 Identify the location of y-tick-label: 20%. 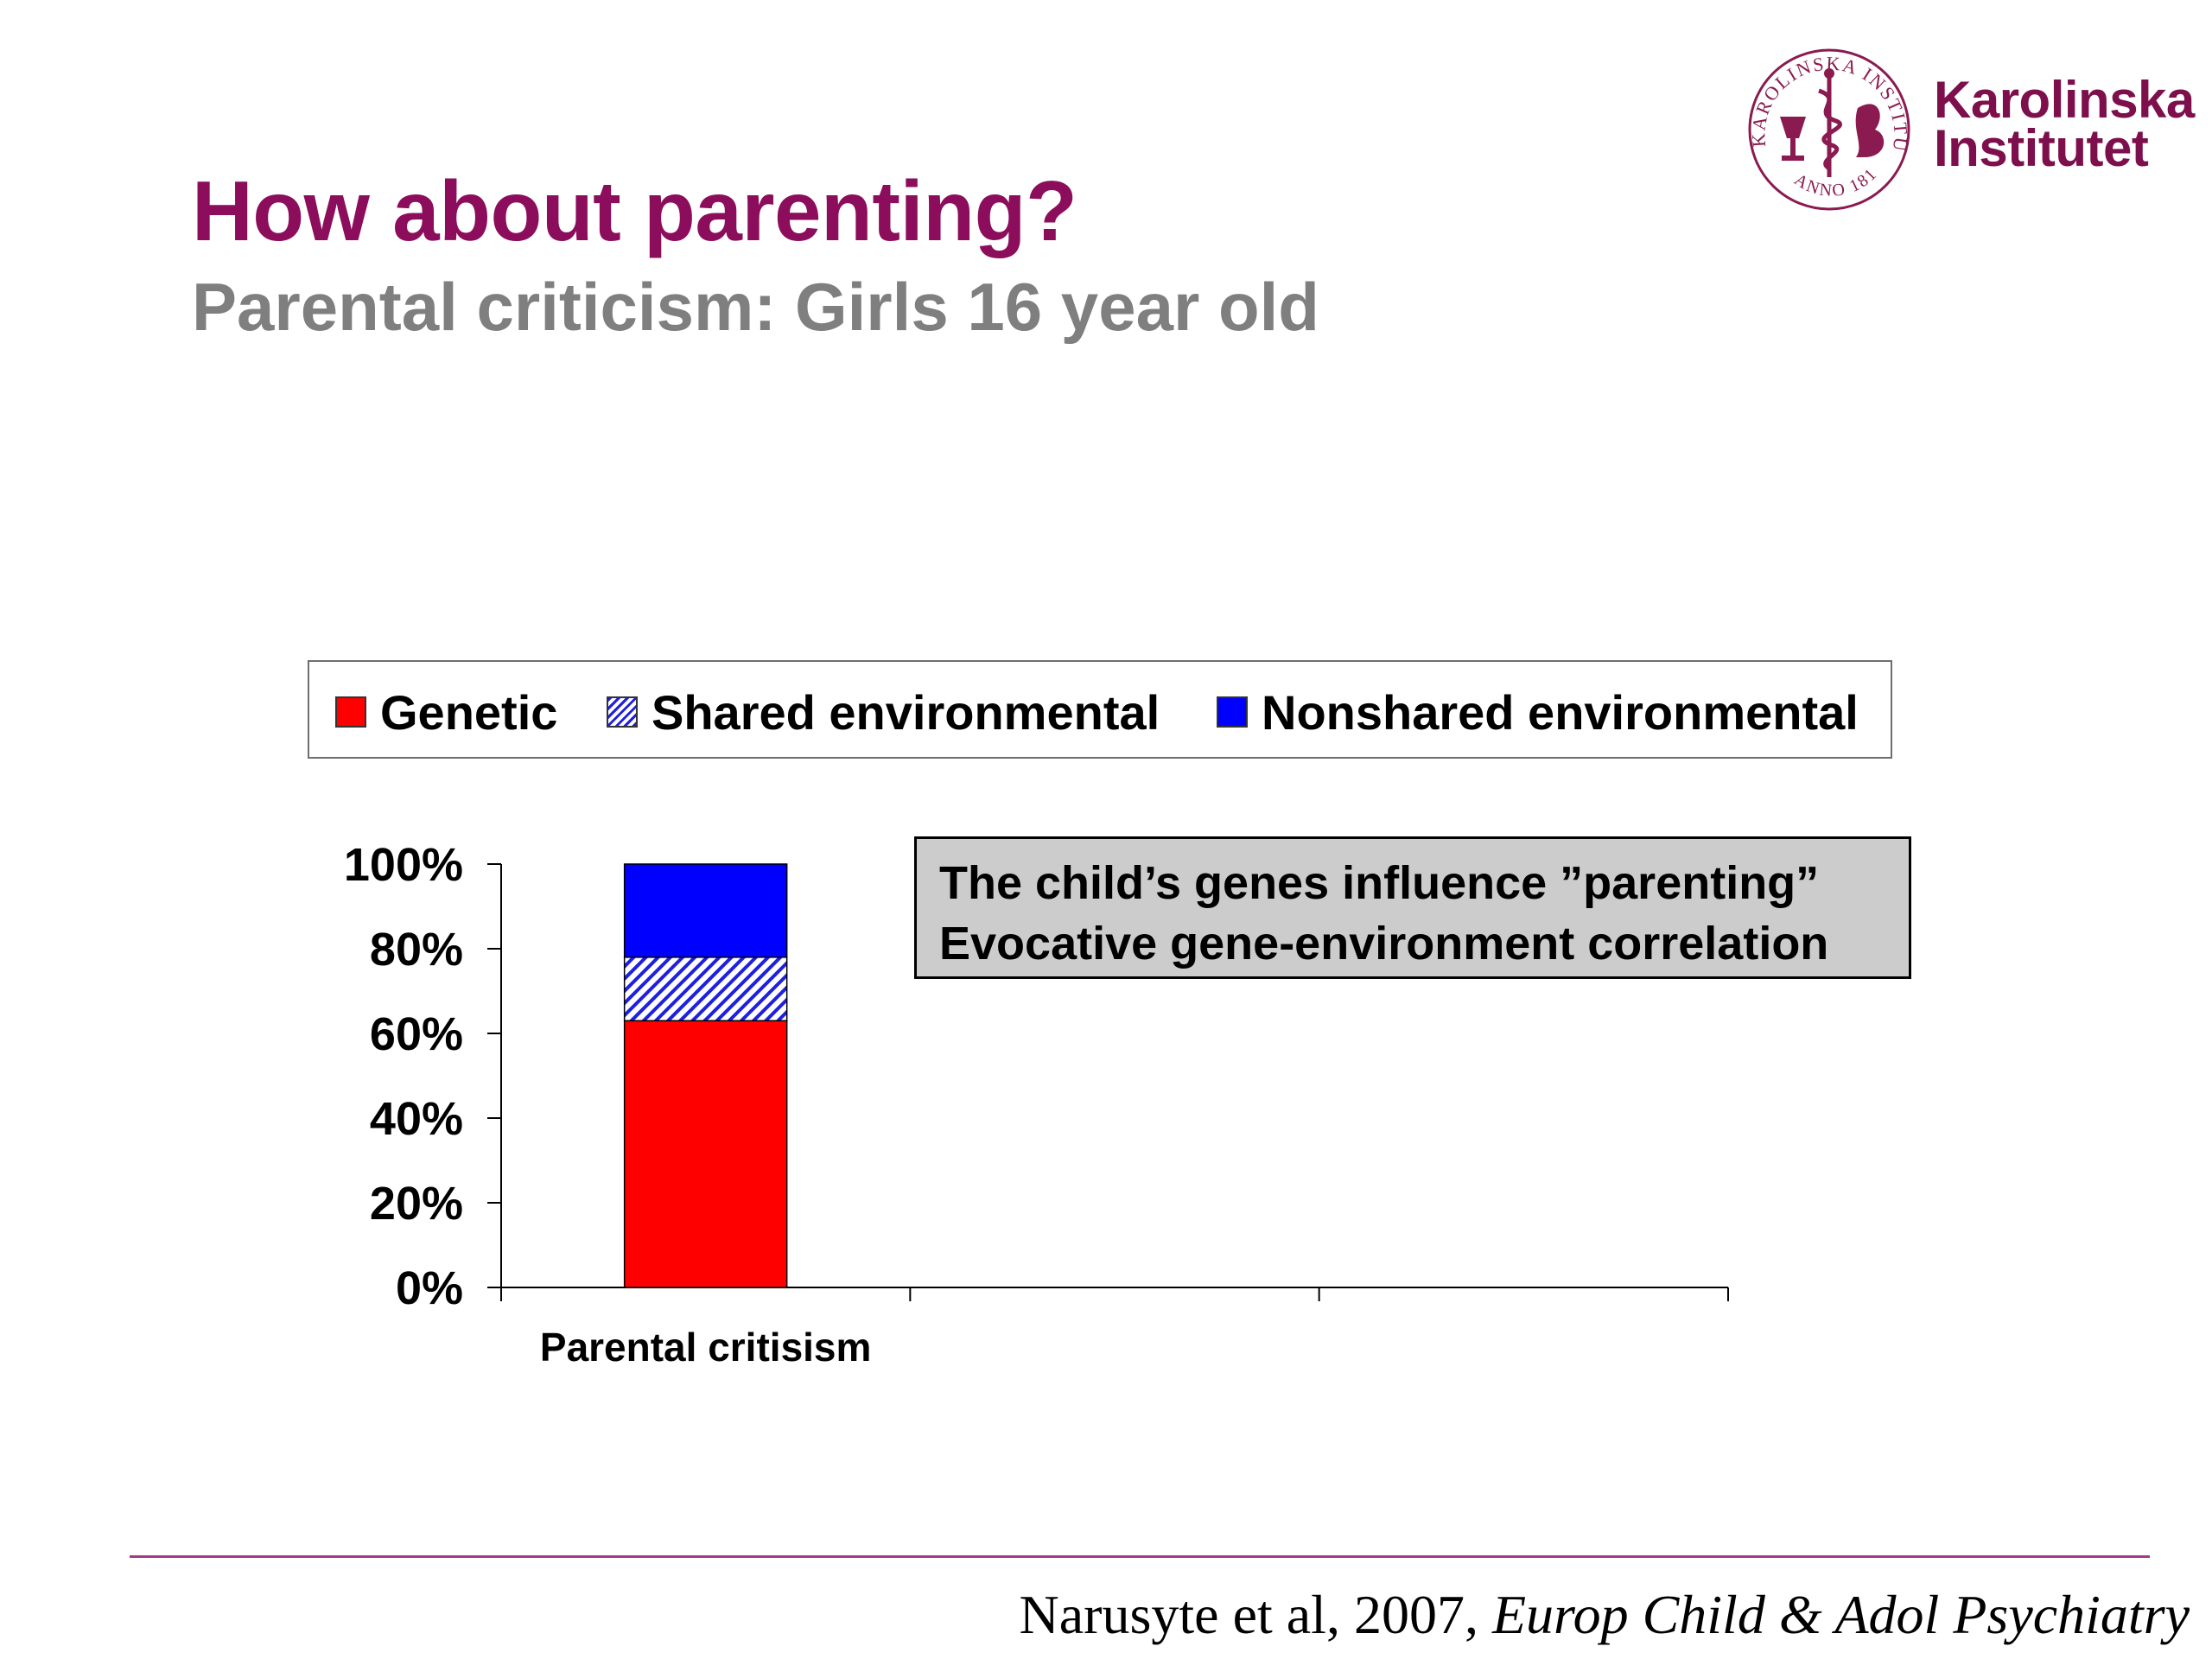
(416, 1204).